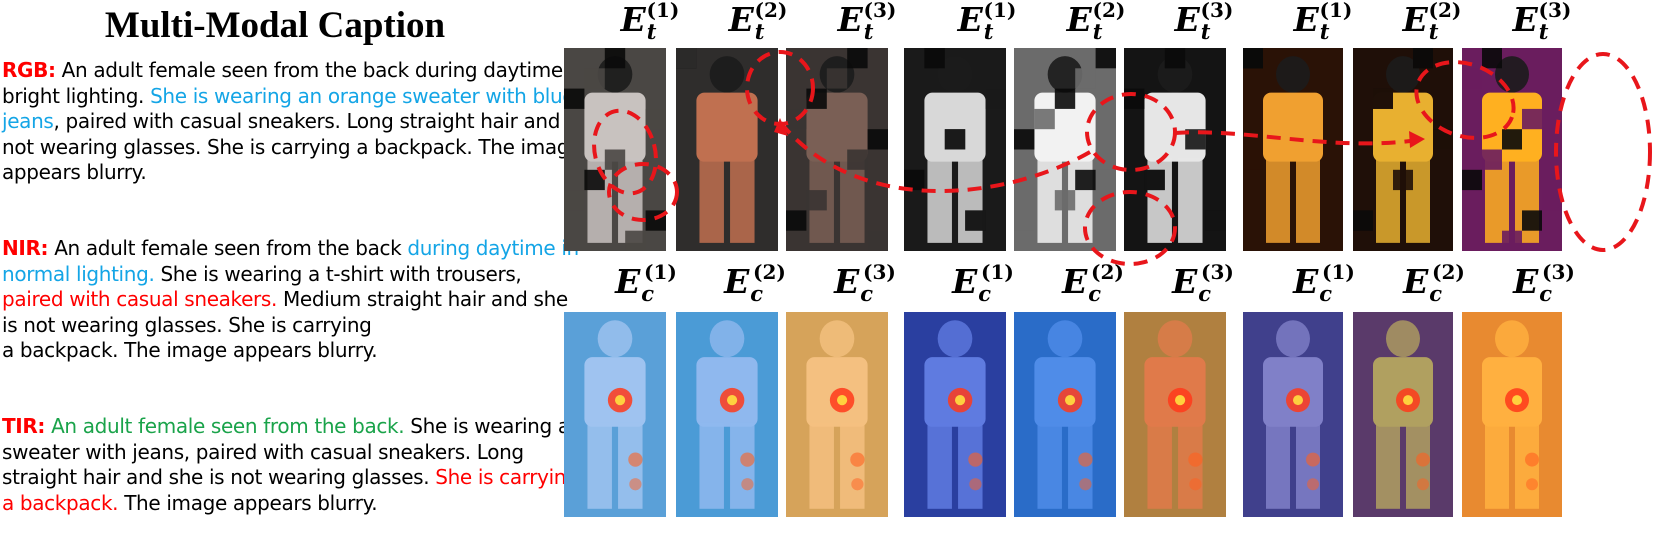 Image resolution: width=1661 pixels, height=549 pixels. Describe the element at coordinates (507, 477) in the screenshot. I see `tir-highlight-red-1: She is carrying` at that location.